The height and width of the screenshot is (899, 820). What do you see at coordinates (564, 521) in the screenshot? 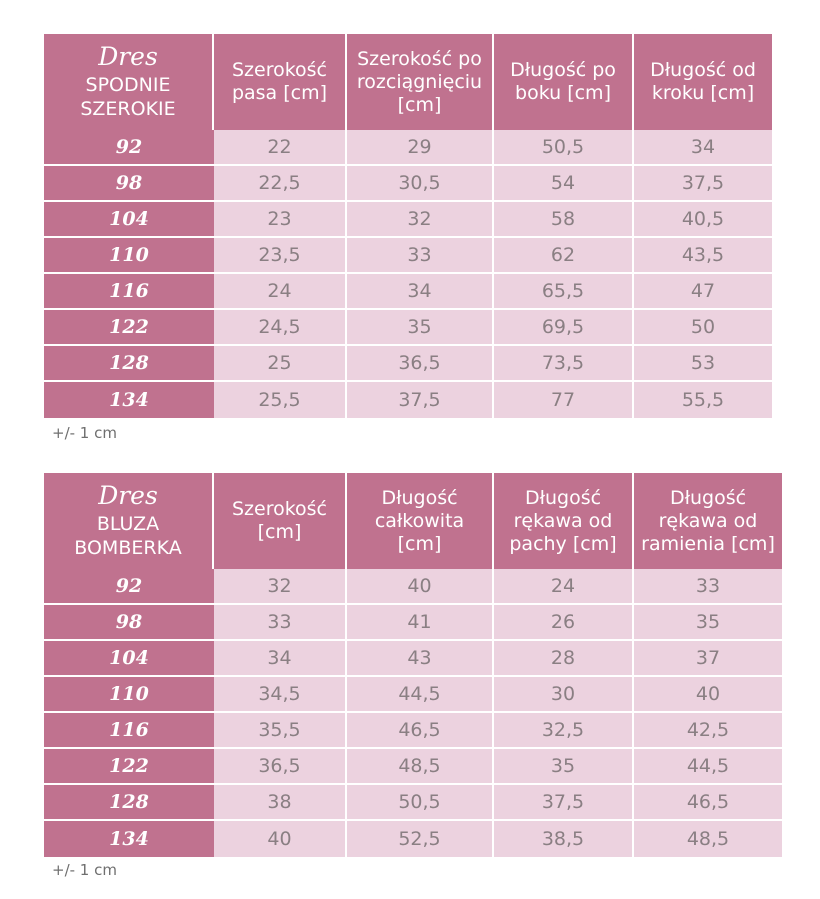
I see `column-header: Długość rękawa od pachy [cm]` at bounding box center [564, 521].